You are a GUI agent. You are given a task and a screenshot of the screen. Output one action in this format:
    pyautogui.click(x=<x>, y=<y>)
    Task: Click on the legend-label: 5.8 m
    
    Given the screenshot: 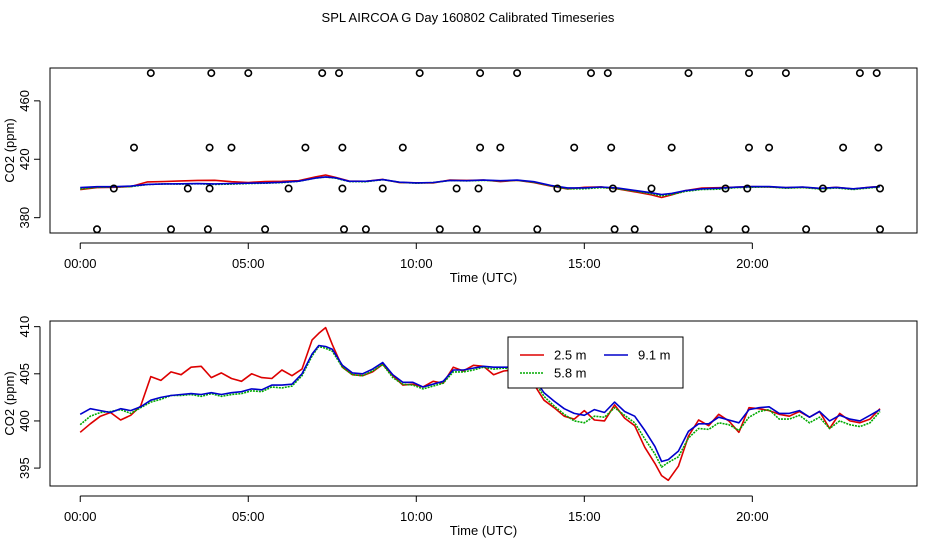 What is the action you would take?
    pyautogui.click(x=570, y=373)
    